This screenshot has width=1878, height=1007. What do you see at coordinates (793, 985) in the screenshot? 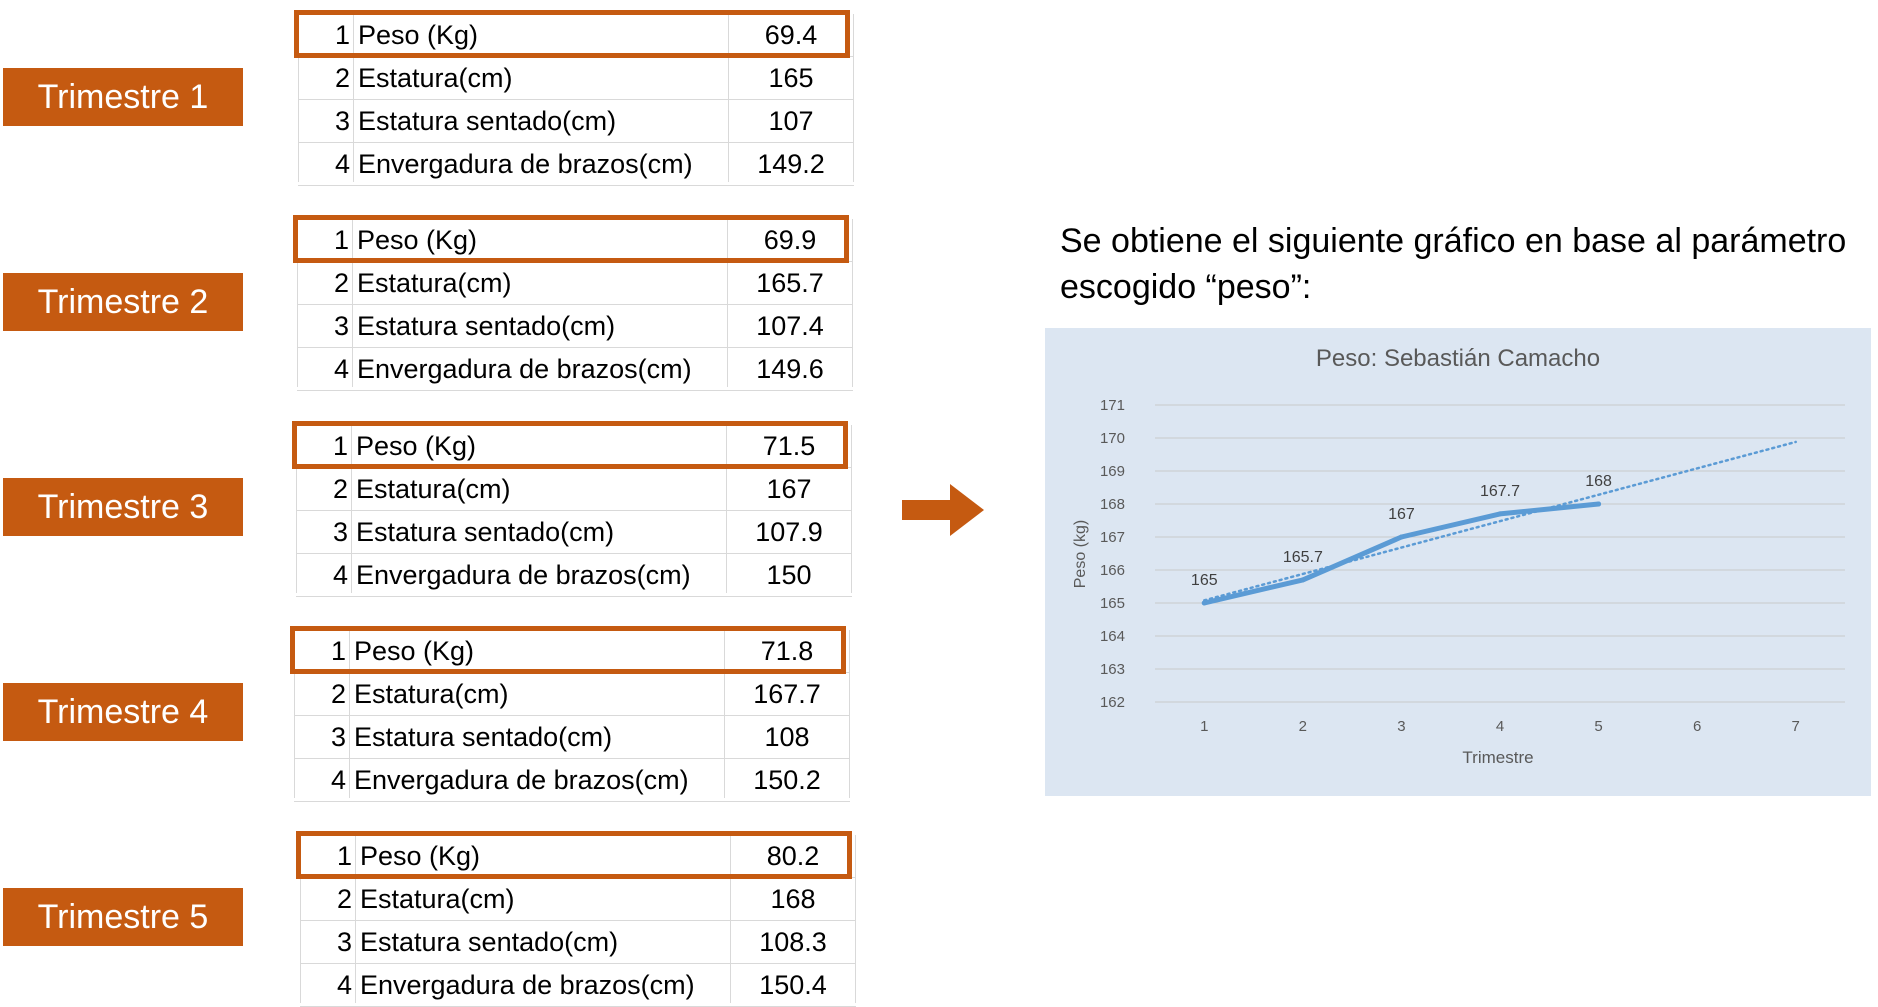
I see `row-value: 150.4` at bounding box center [793, 985].